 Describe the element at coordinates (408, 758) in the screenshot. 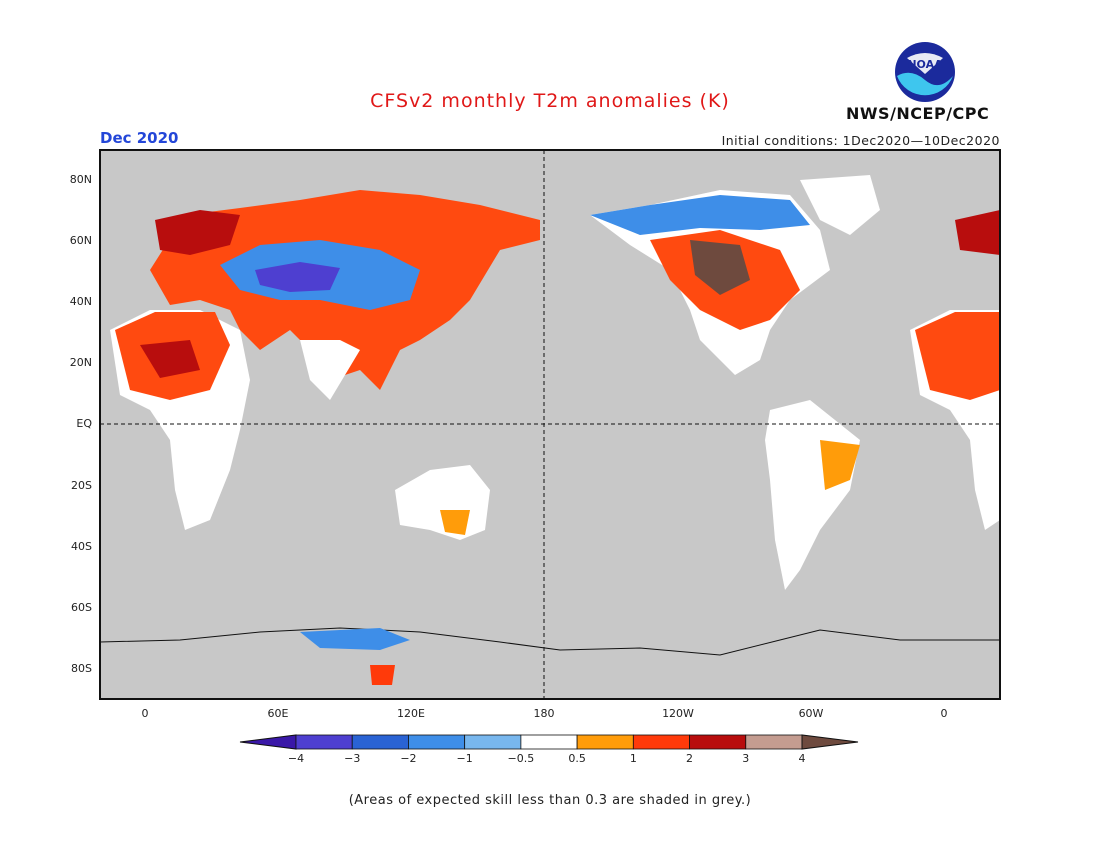

I see `colorbar-tick-label: −2` at that location.